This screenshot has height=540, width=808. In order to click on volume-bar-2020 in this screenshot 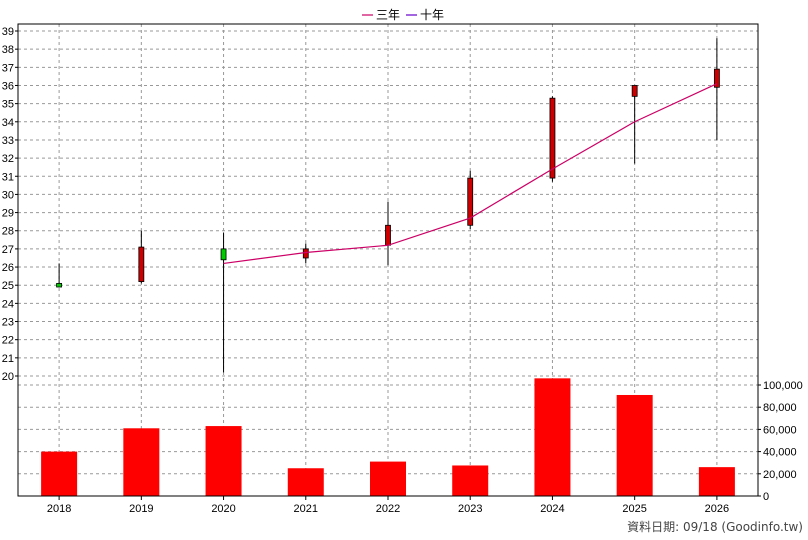, I will do `click(223, 461)`.